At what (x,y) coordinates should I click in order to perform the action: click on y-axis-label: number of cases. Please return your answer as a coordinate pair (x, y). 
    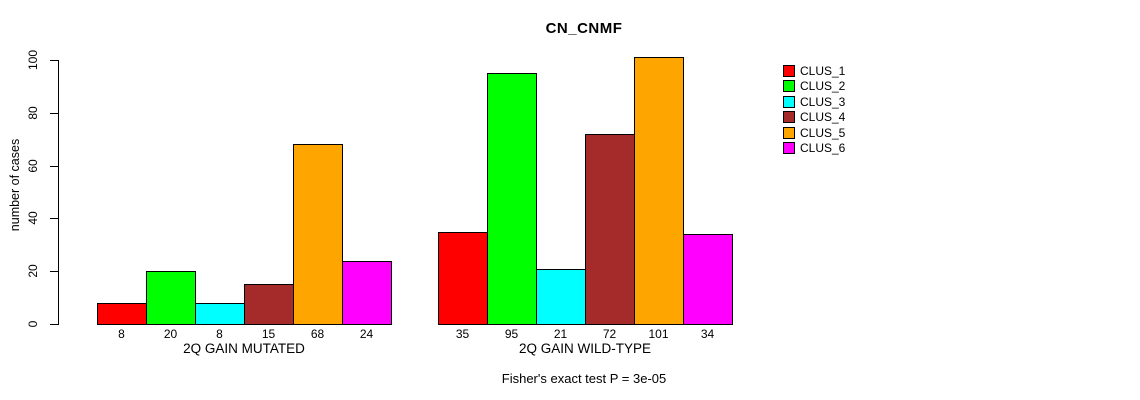
    Looking at the image, I should click on (15, 185).